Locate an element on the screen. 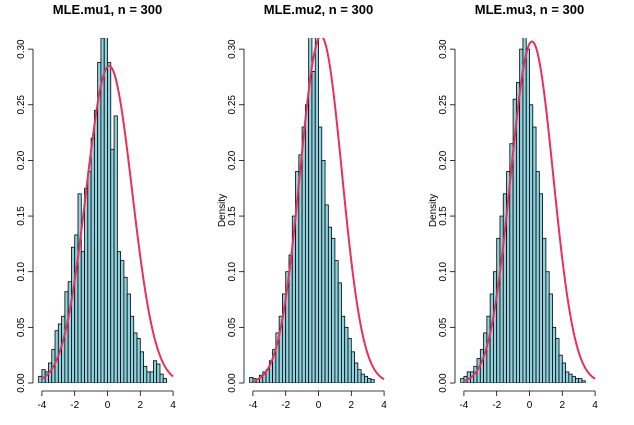 The width and height of the screenshot is (634, 425). chart-title: MLE.mu3, n = 300 is located at coordinates (529, 9).